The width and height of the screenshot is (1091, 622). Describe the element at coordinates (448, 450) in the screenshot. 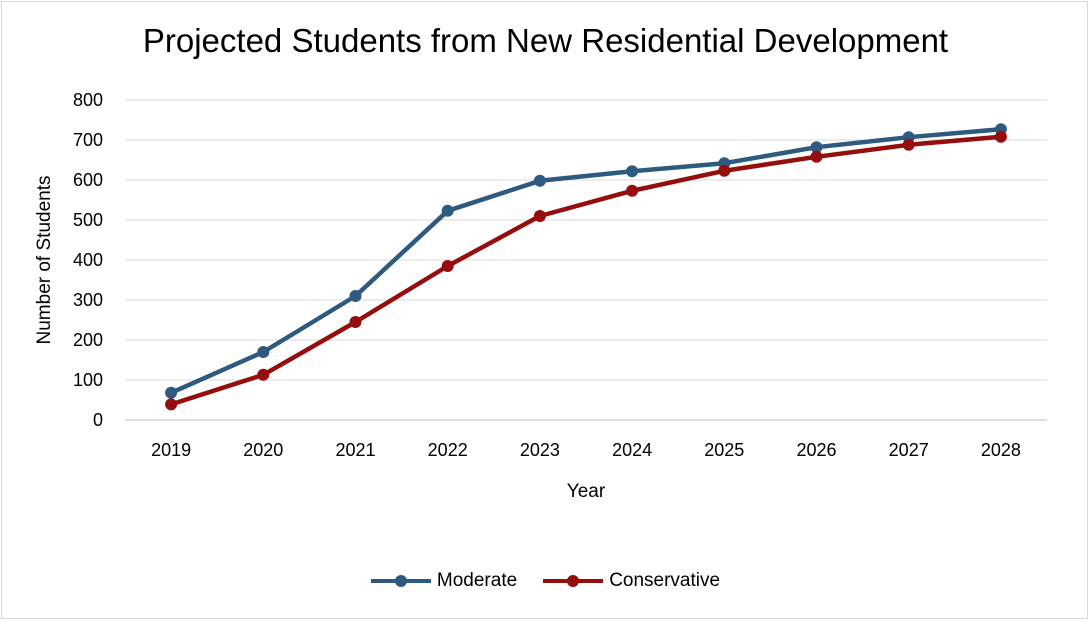

I see `x-tick-label: 2022` at that location.